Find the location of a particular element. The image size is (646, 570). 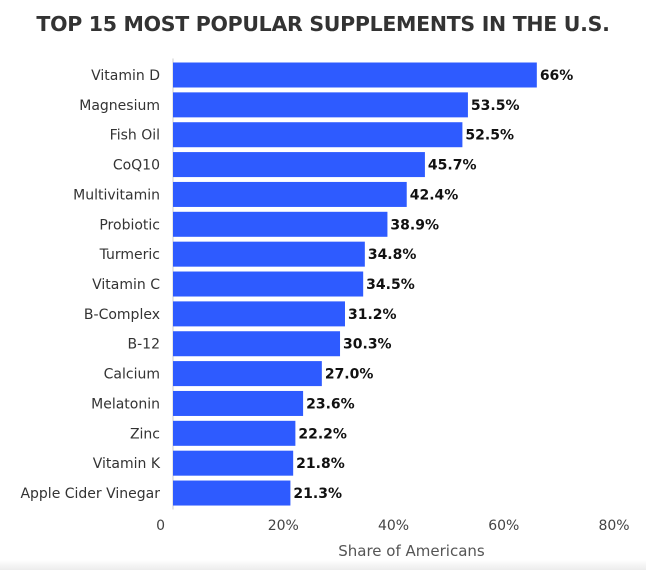

category-label-coq10: CoQ10 is located at coordinates (136, 166).